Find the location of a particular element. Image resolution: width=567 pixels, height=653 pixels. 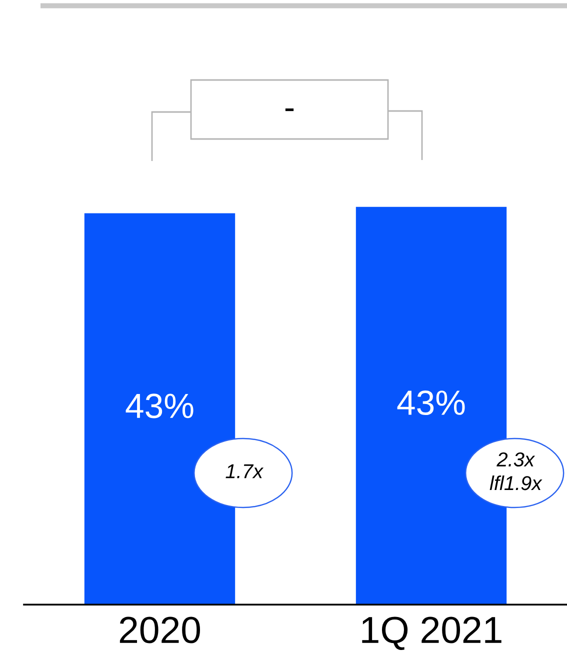

annotation: 1.7x is located at coordinates (245, 471).